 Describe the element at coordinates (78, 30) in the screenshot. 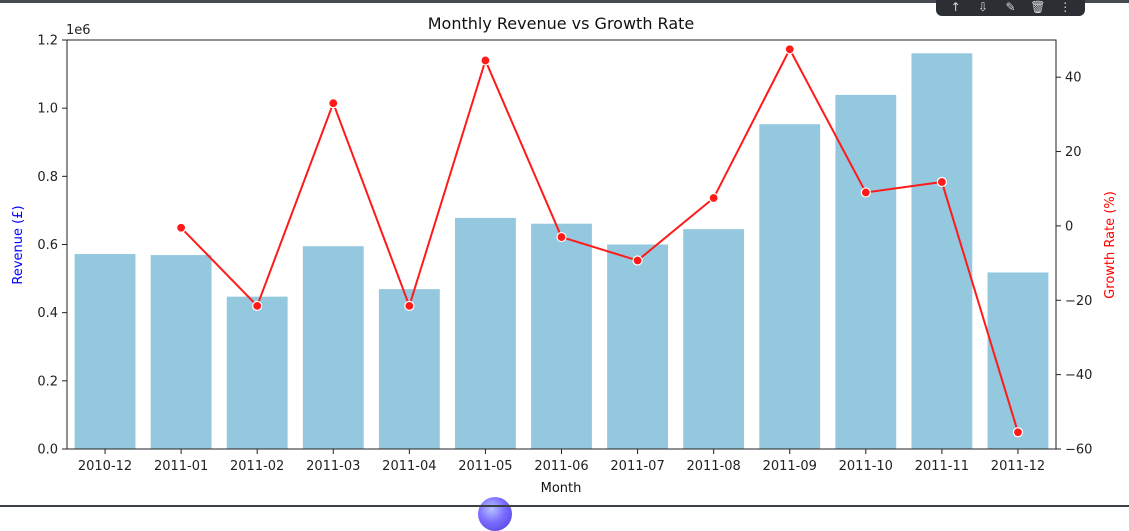

I see `y-offset-label: 1e6` at that location.